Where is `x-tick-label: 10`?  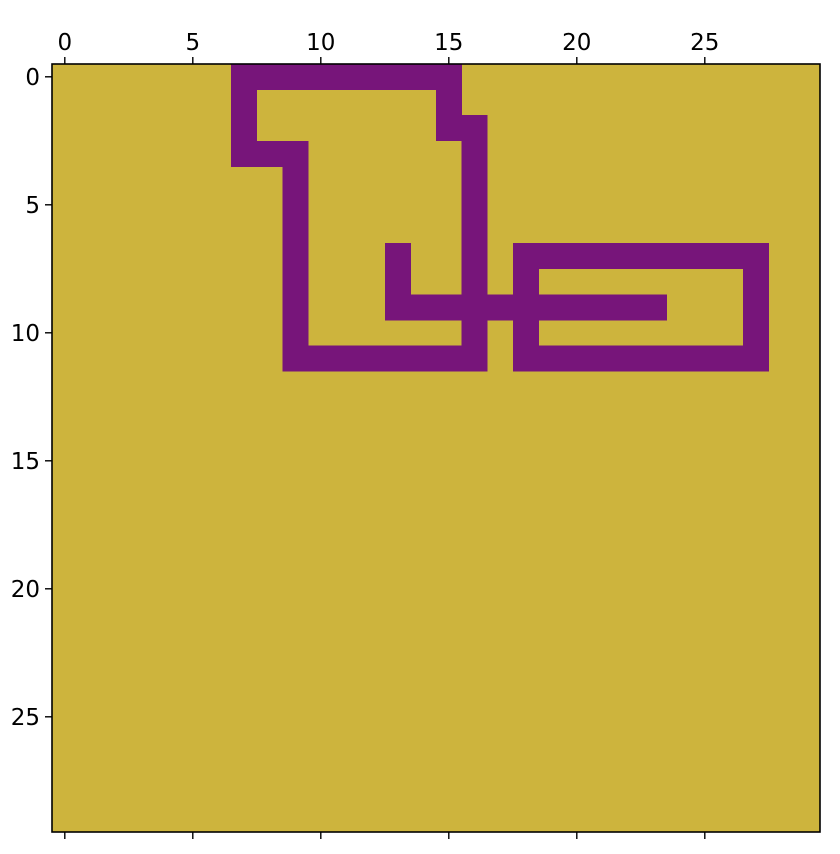
x-tick-label: 10 is located at coordinates (320, 43).